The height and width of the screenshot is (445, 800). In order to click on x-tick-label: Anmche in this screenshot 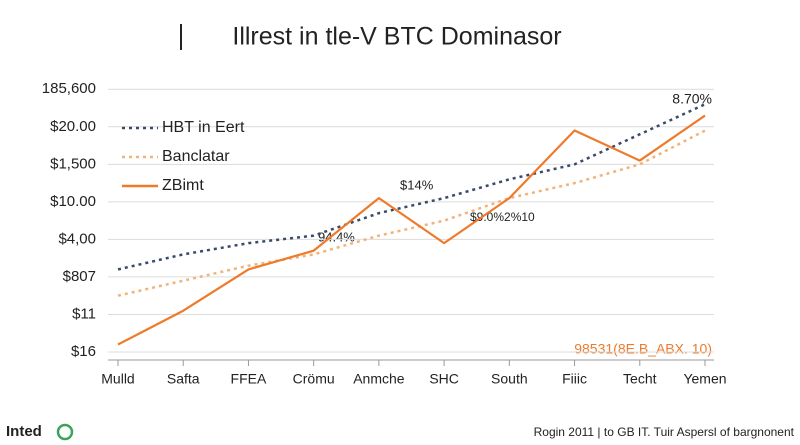, I will do `click(379, 379)`.